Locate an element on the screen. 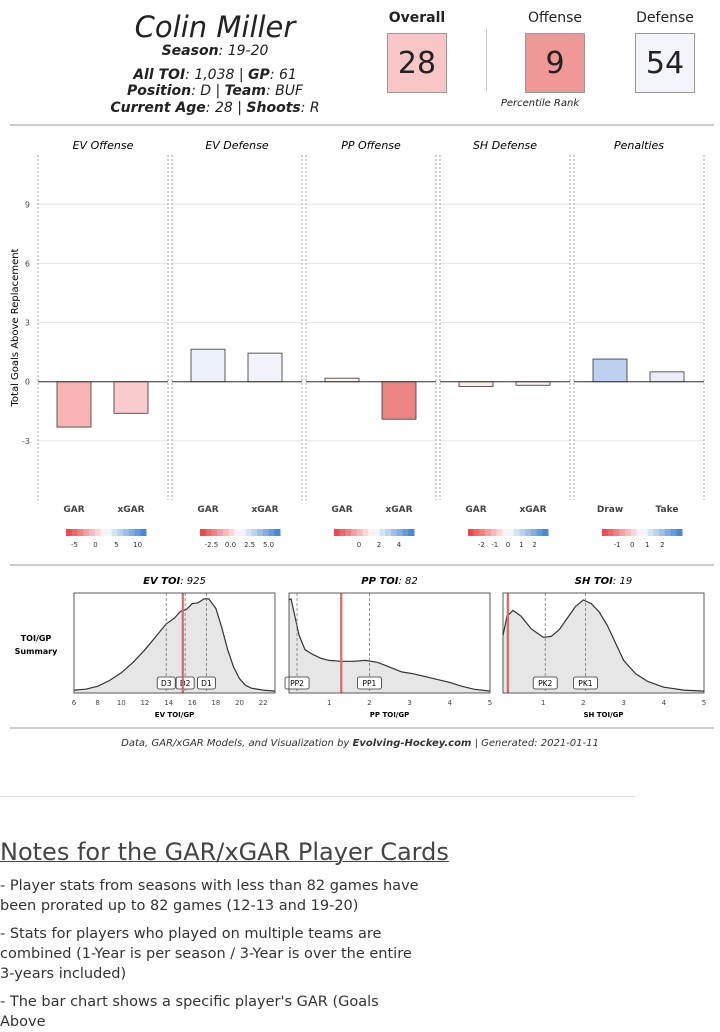 The height and width of the screenshot is (1032, 720). legend-tick-label: 0.0 is located at coordinates (230, 545).